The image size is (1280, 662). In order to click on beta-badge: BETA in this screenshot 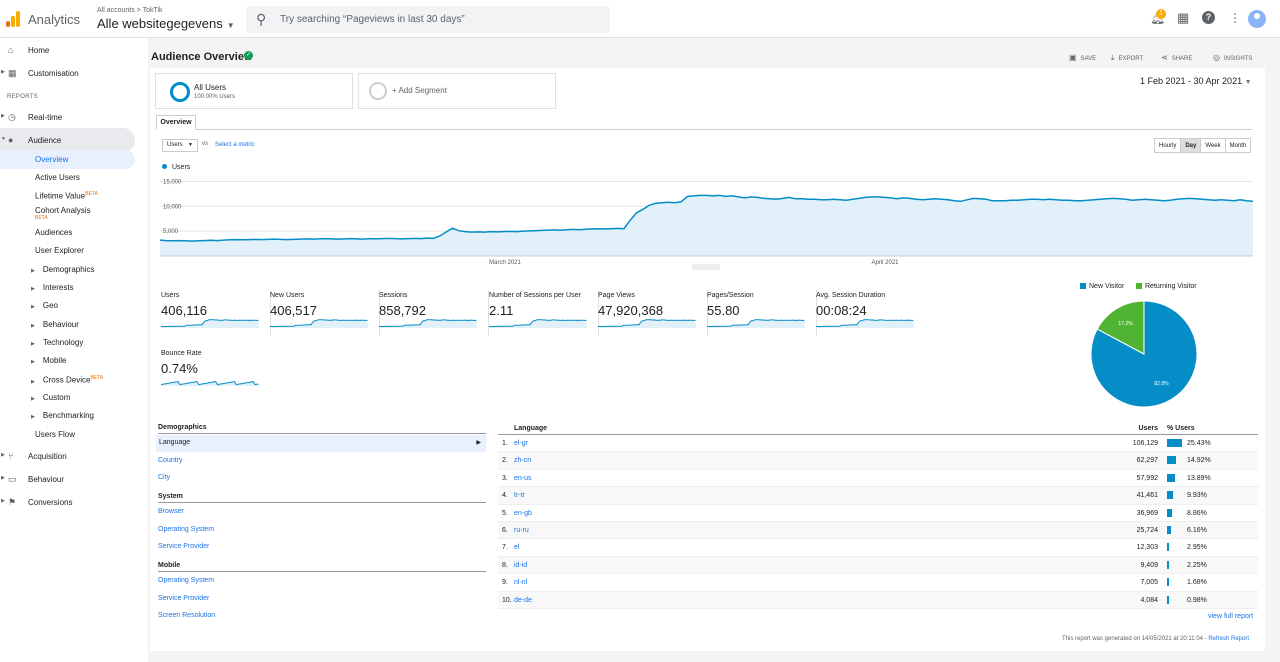, I will do `click(41, 218)`.